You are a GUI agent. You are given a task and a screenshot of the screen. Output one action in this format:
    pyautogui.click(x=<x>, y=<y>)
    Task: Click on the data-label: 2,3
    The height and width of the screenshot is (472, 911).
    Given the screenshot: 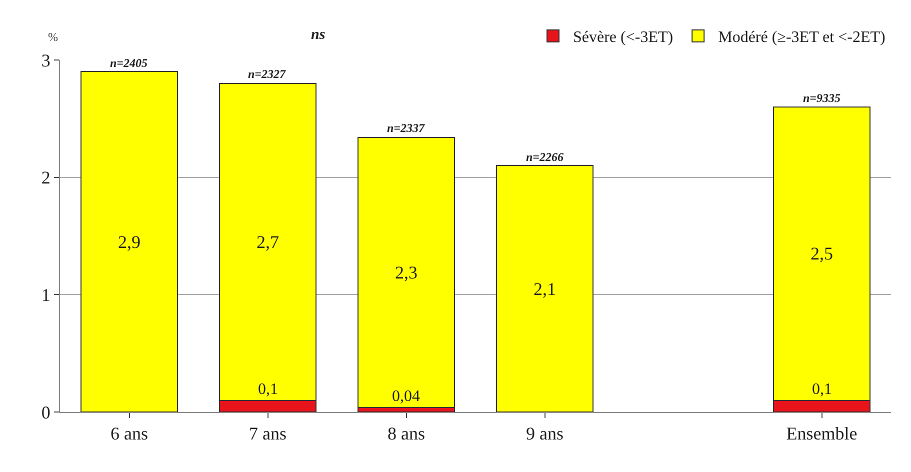 What is the action you would take?
    pyautogui.click(x=406, y=272)
    